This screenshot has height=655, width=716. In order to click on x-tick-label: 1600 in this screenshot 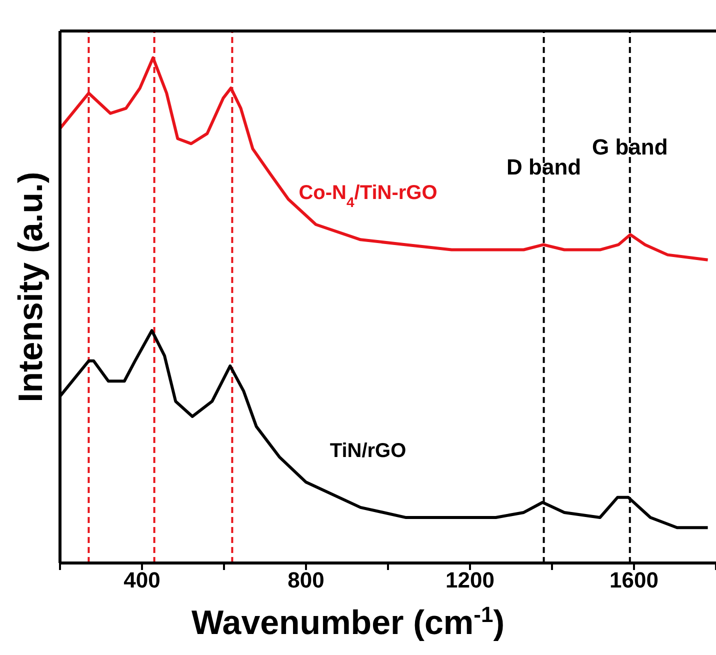, I will do `click(634, 580)`.